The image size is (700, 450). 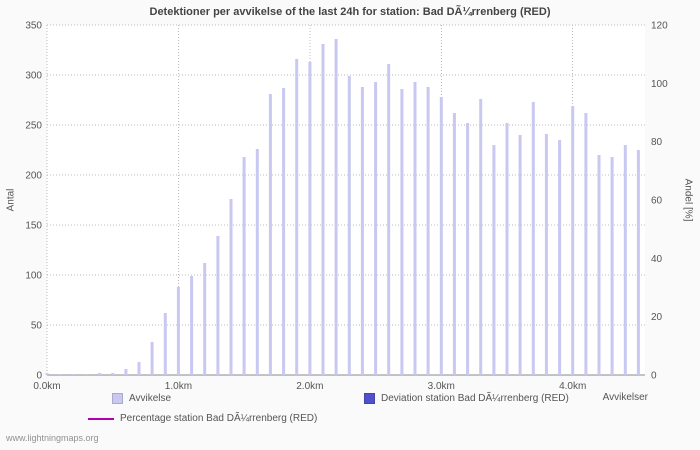 What do you see at coordinates (178, 386) in the screenshot?
I see `svg-text: 1.0km` at bounding box center [178, 386].